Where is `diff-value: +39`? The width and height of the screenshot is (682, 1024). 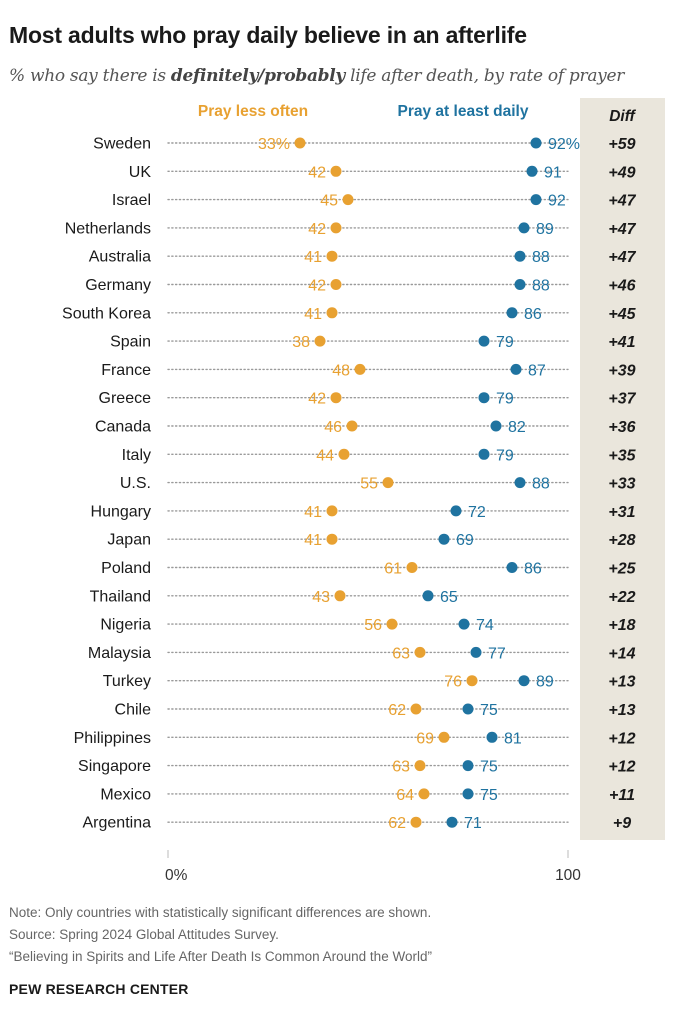
diff-value: +39 is located at coordinates (621, 370).